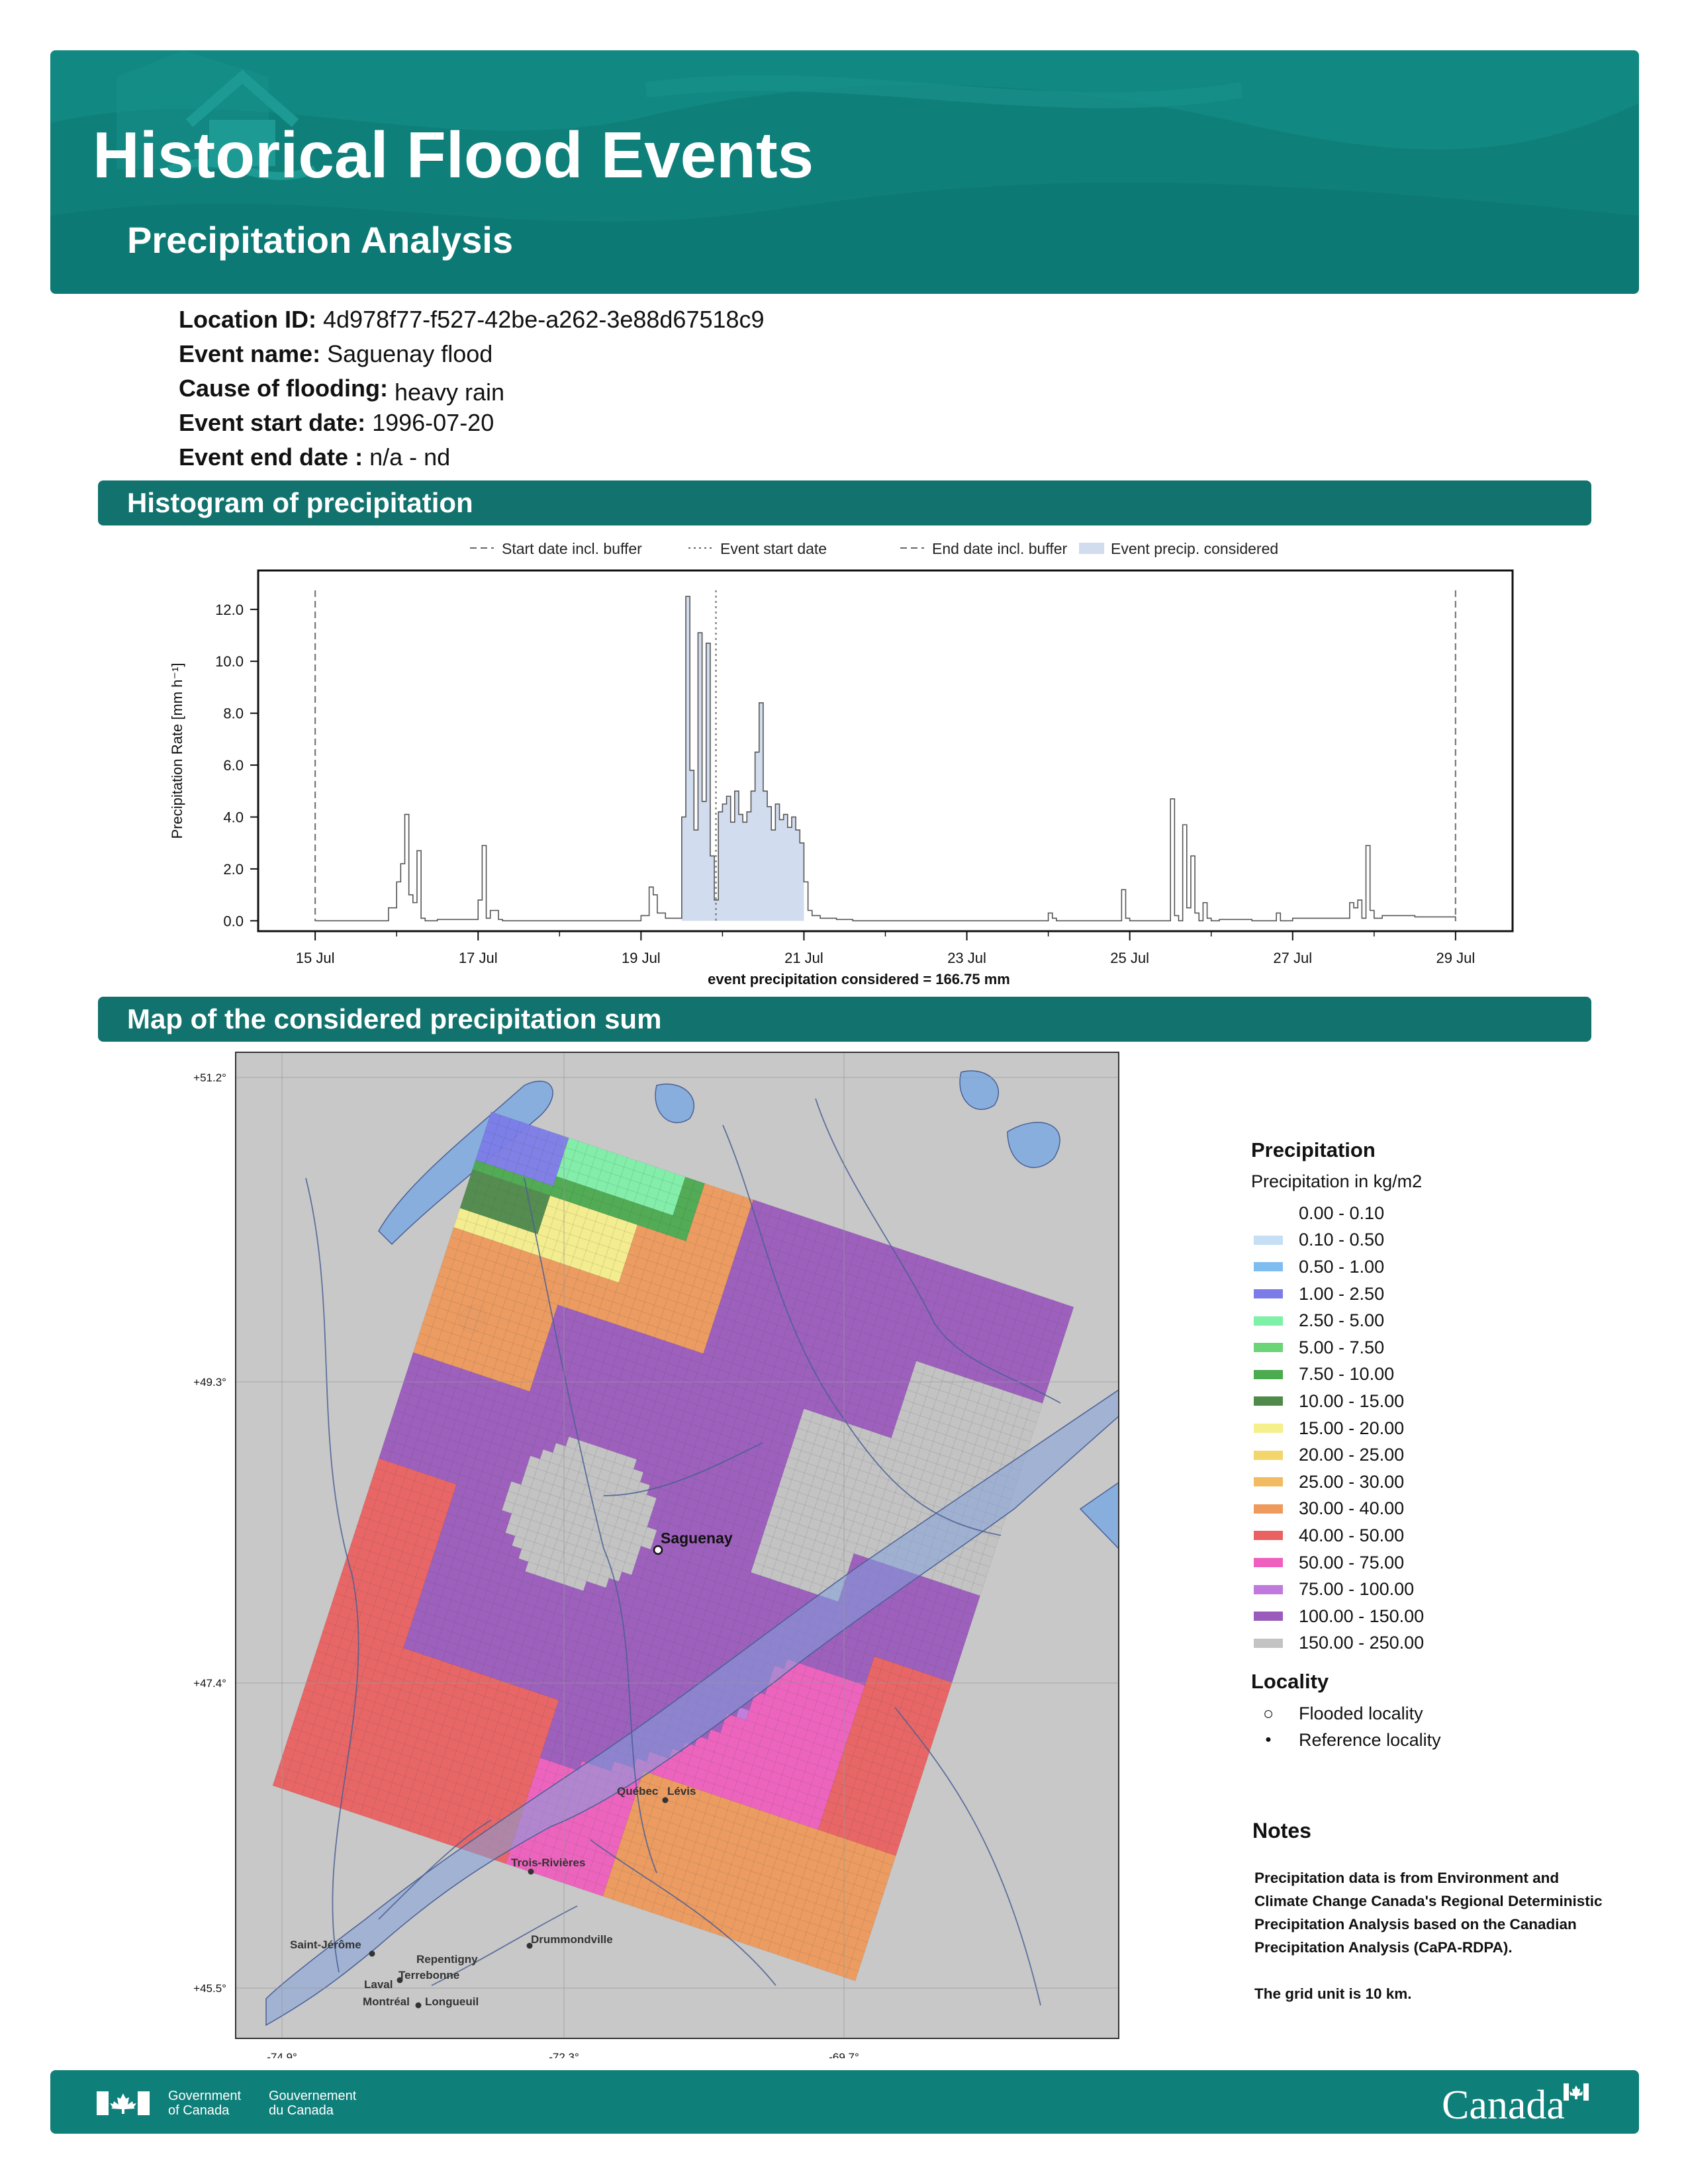 The width and height of the screenshot is (1688, 2184). Describe the element at coordinates (233, 921) in the screenshot. I see `y-tick-label: 0.0` at that location.